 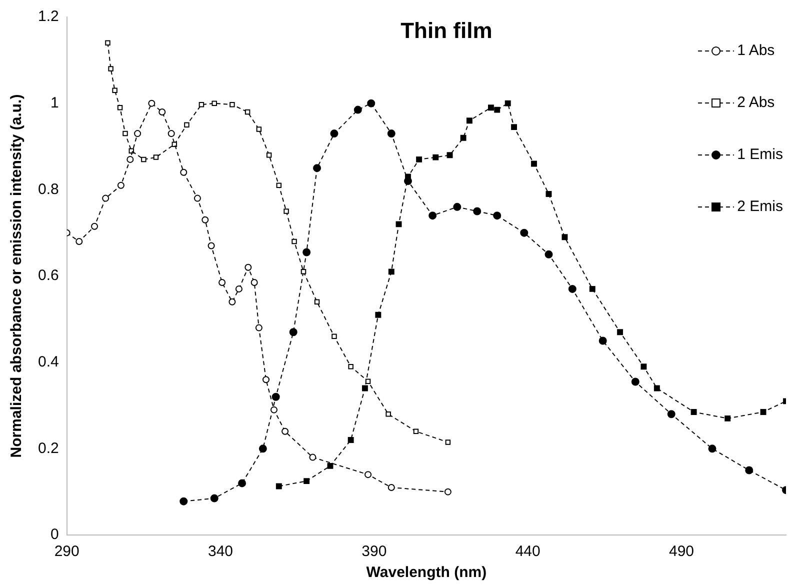 I want to click on y-axis-title: Normalized absorbance or emission intensity (a.u.), so click(x=17, y=276).